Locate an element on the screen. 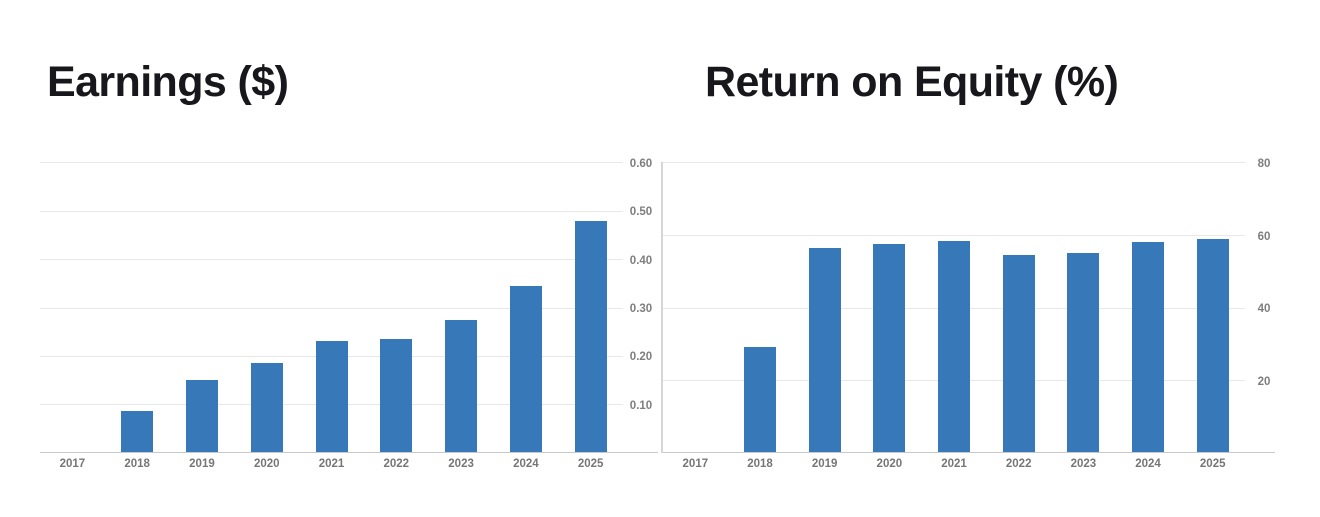  roe-y-axis: 20 40 60 80 is located at coordinates (1264, 305).